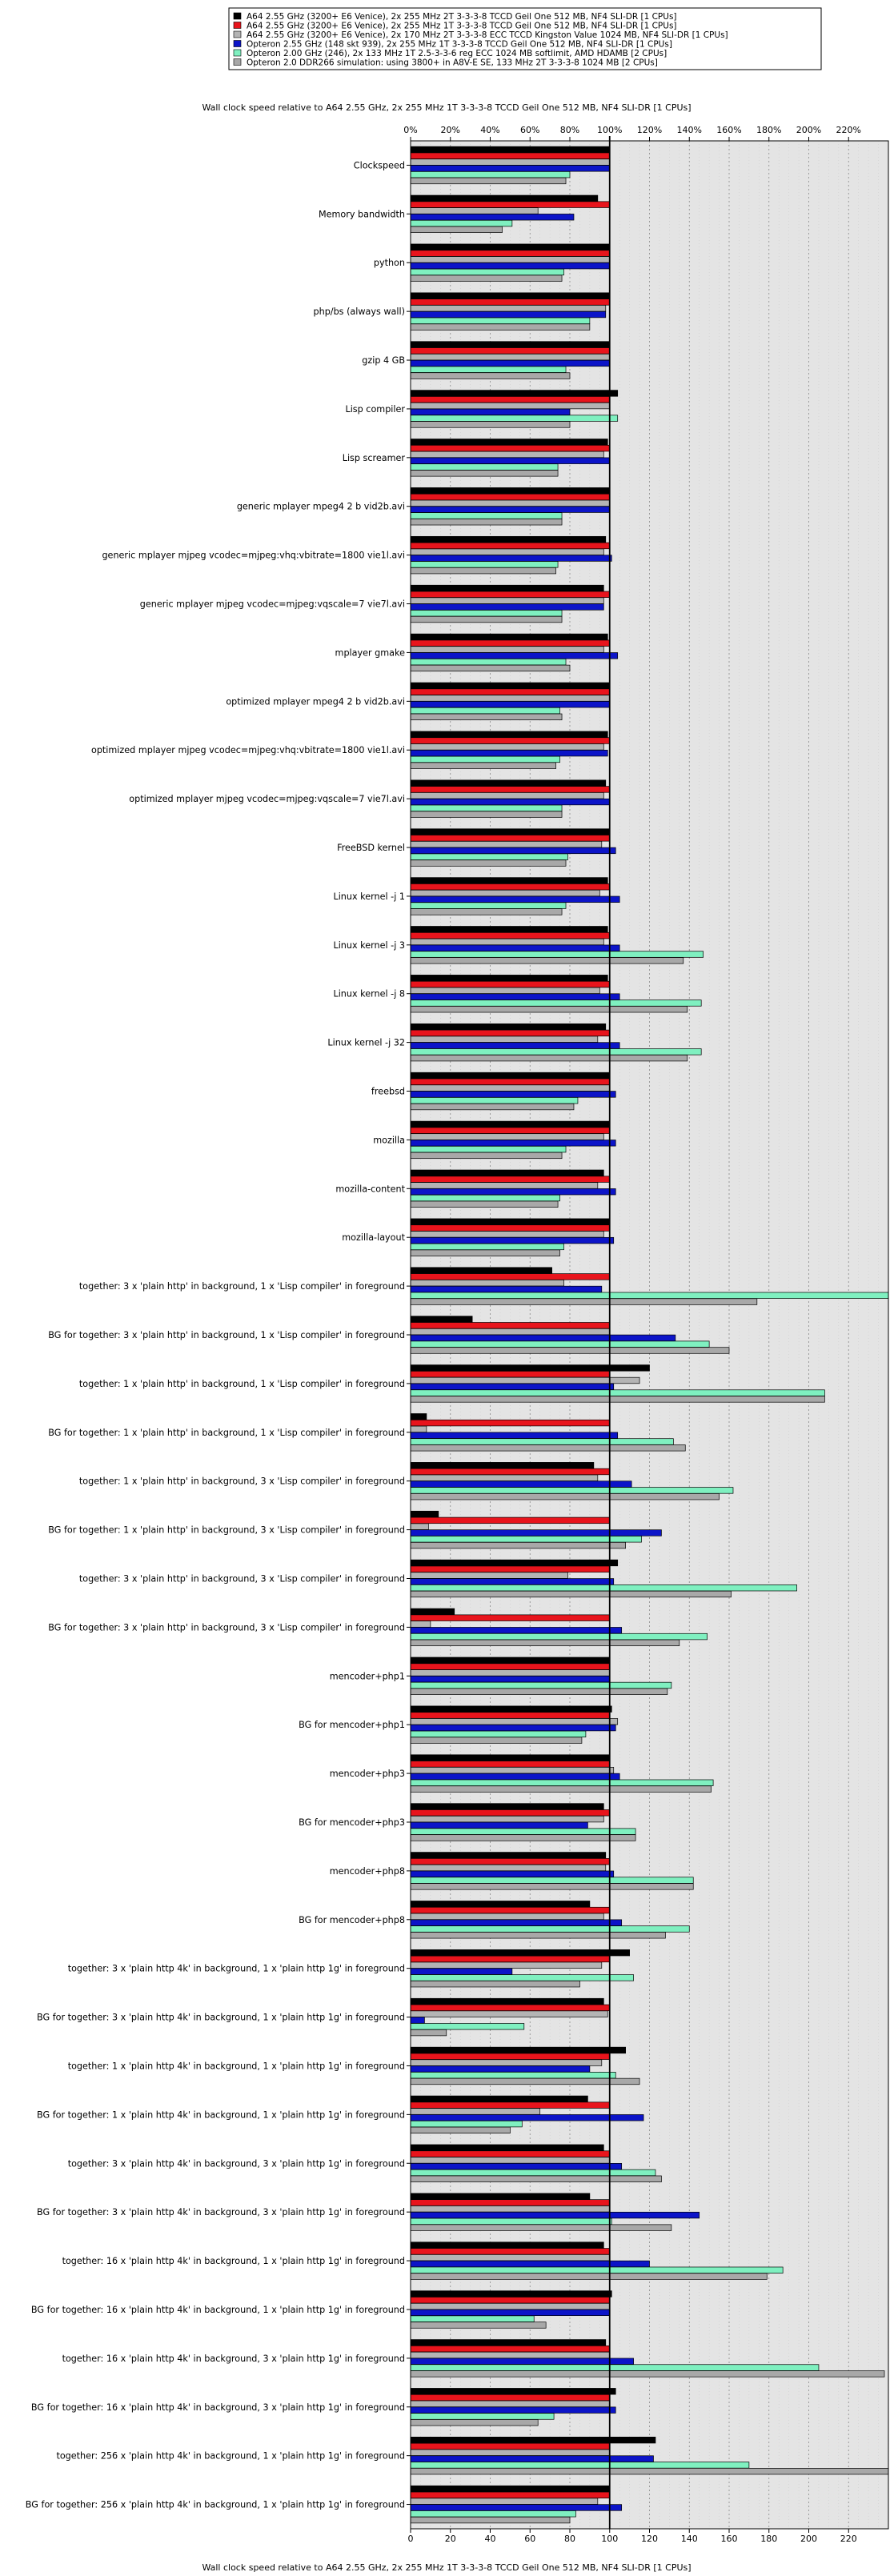 The image size is (894, 2576). I want to click on x-tick-label-bottom: 0, so click(411, 2539).